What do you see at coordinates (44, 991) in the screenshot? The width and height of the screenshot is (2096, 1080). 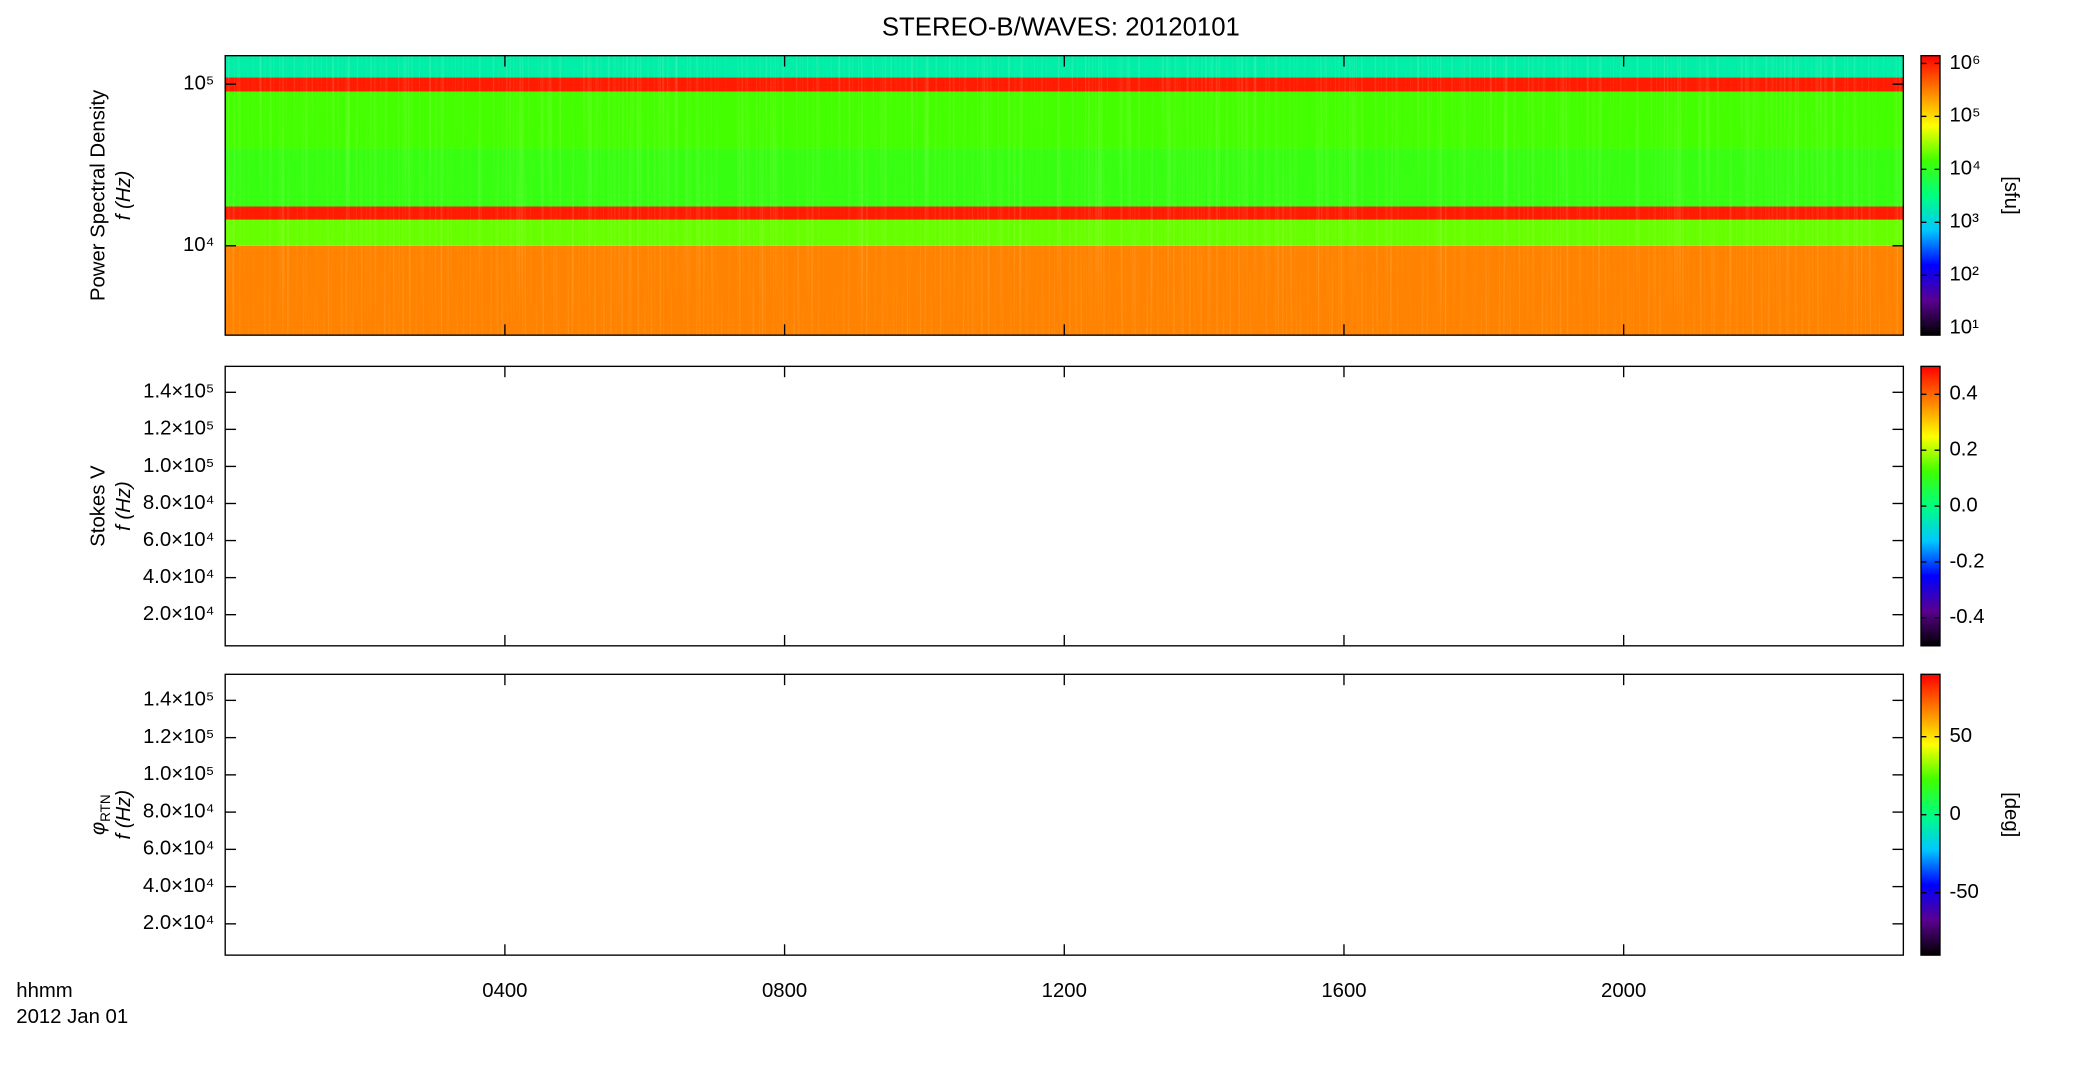 I see `x-axis-title: hhmm` at bounding box center [44, 991].